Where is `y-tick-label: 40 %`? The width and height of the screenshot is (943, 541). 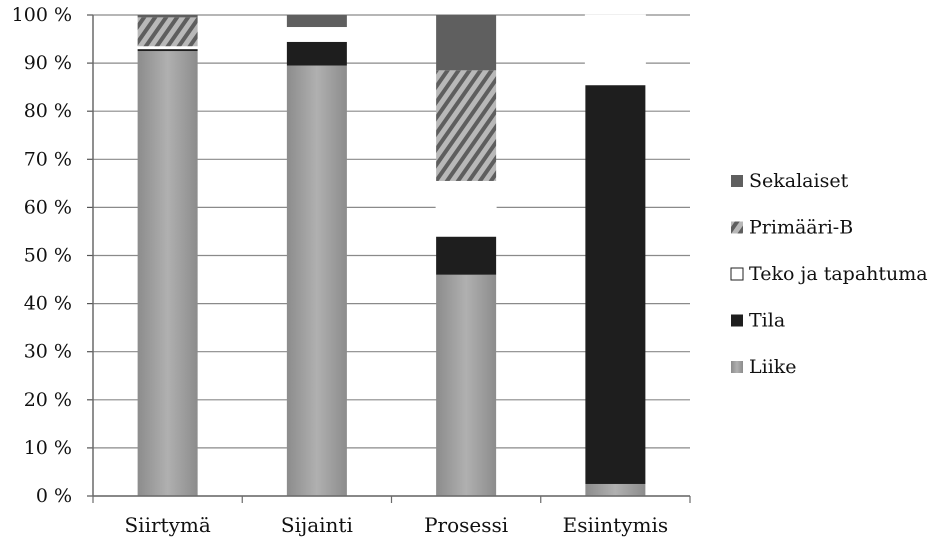 y-tick-label: 40 % is located at coordinates (48, 304).